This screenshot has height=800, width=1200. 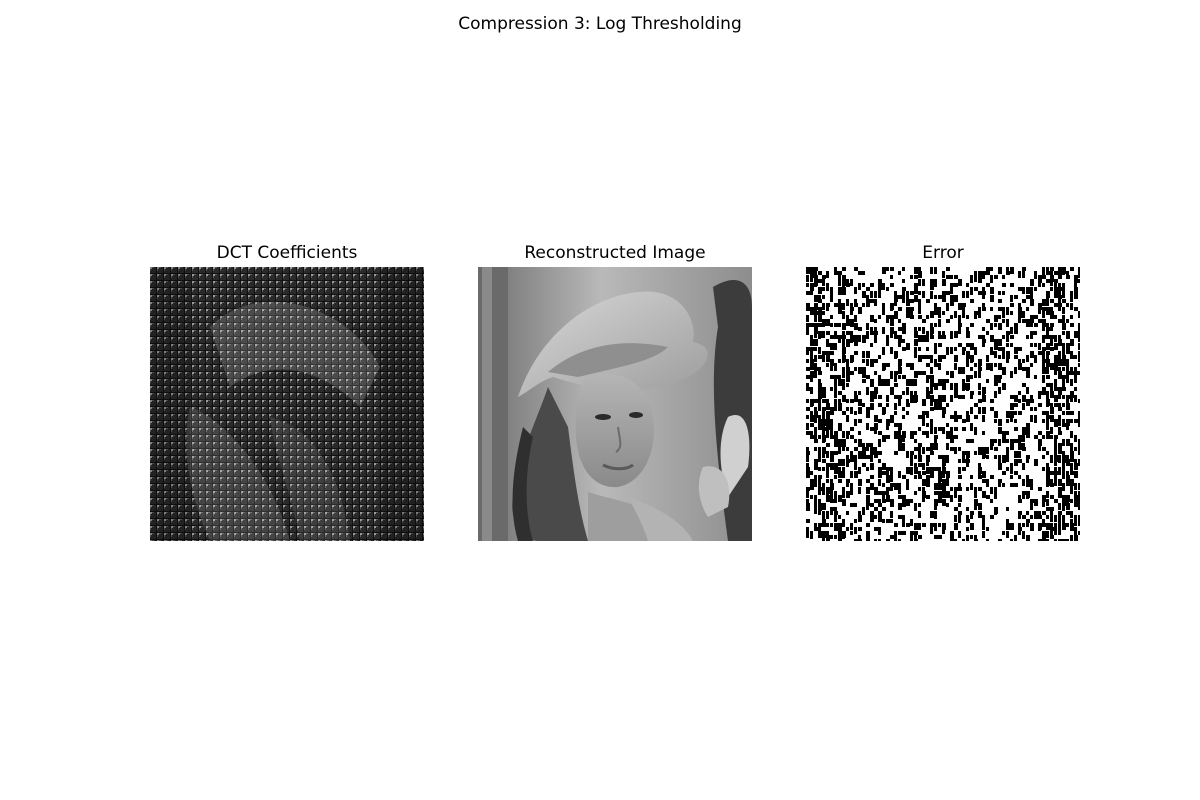 I want to click on reconstructed-image, so click(x=615, y=404).